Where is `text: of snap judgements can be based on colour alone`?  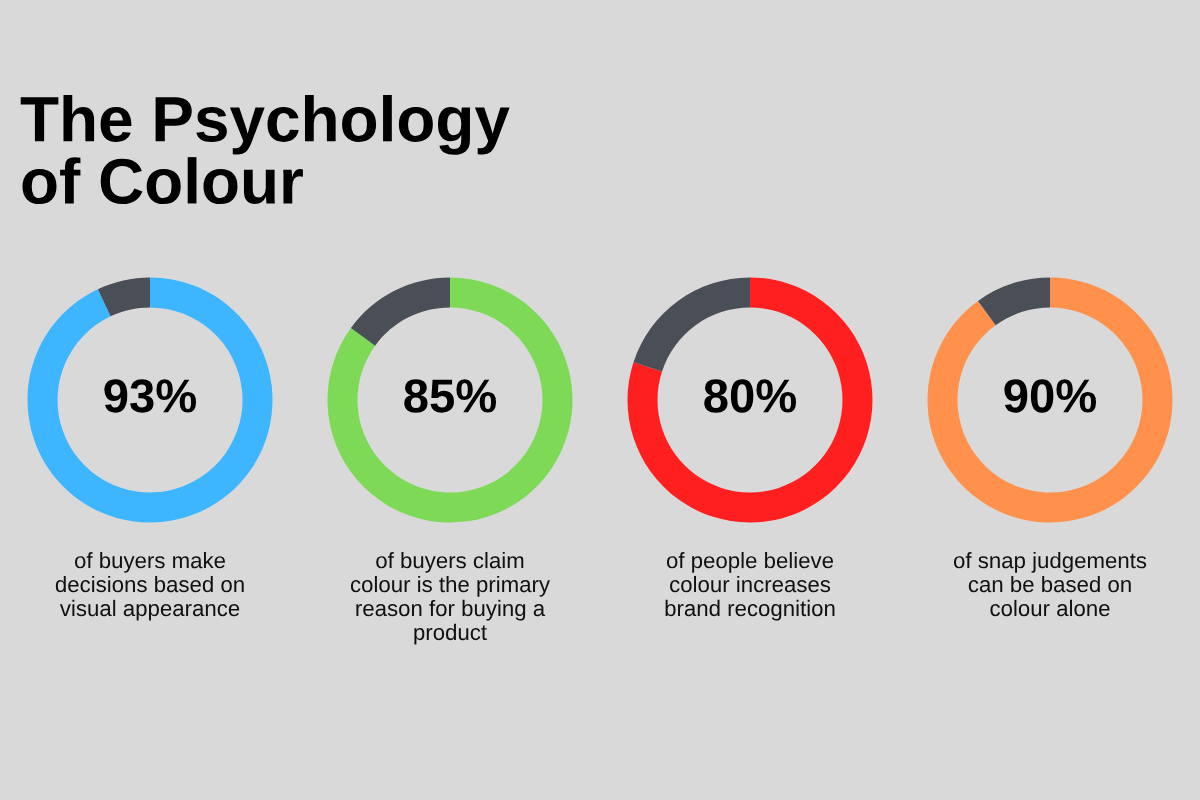
text: of snap judgements can be based on colour alone is located at coordinates (1050, 584).